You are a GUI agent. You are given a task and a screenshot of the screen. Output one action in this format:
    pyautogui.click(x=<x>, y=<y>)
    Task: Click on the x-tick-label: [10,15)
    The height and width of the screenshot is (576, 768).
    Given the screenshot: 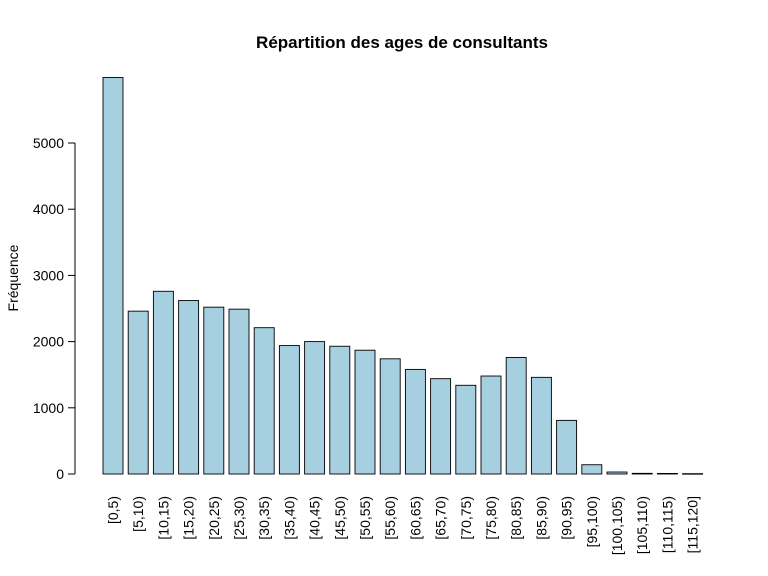 What is the action you would take?
    pyautogui.click(x=163, y=518)
    